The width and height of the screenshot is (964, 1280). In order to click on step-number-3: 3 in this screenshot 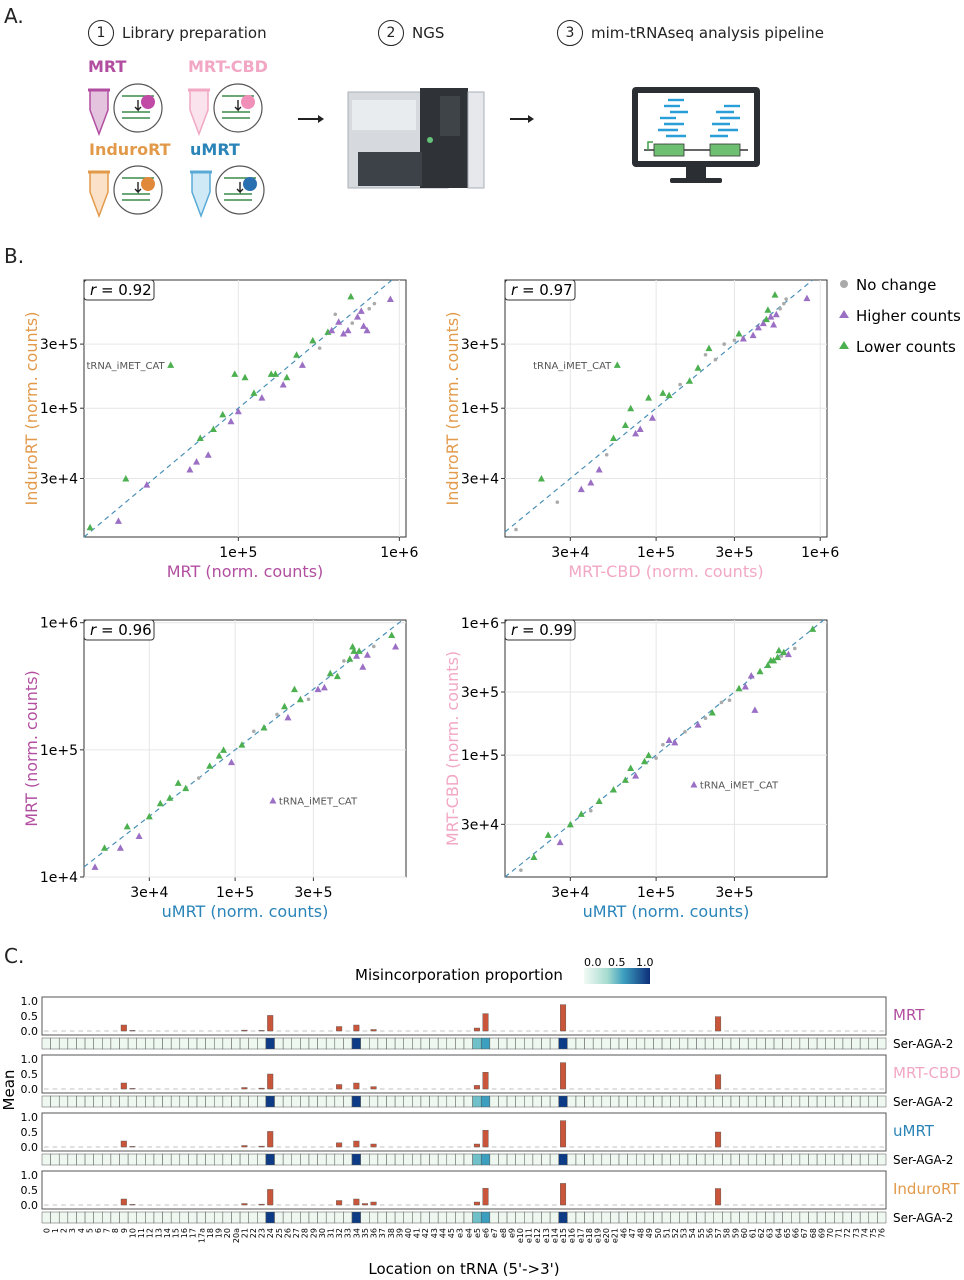, I will do `click(570, 33)`.